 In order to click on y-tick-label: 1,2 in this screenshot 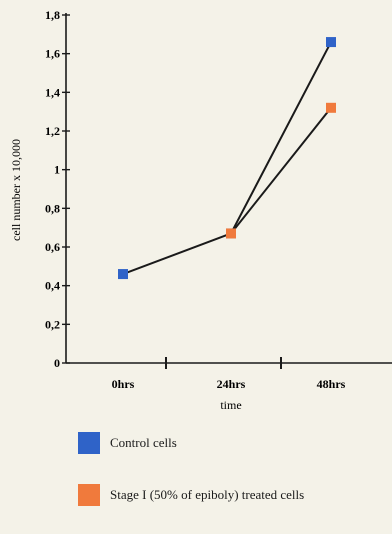, I will do `click(52, 131)`.